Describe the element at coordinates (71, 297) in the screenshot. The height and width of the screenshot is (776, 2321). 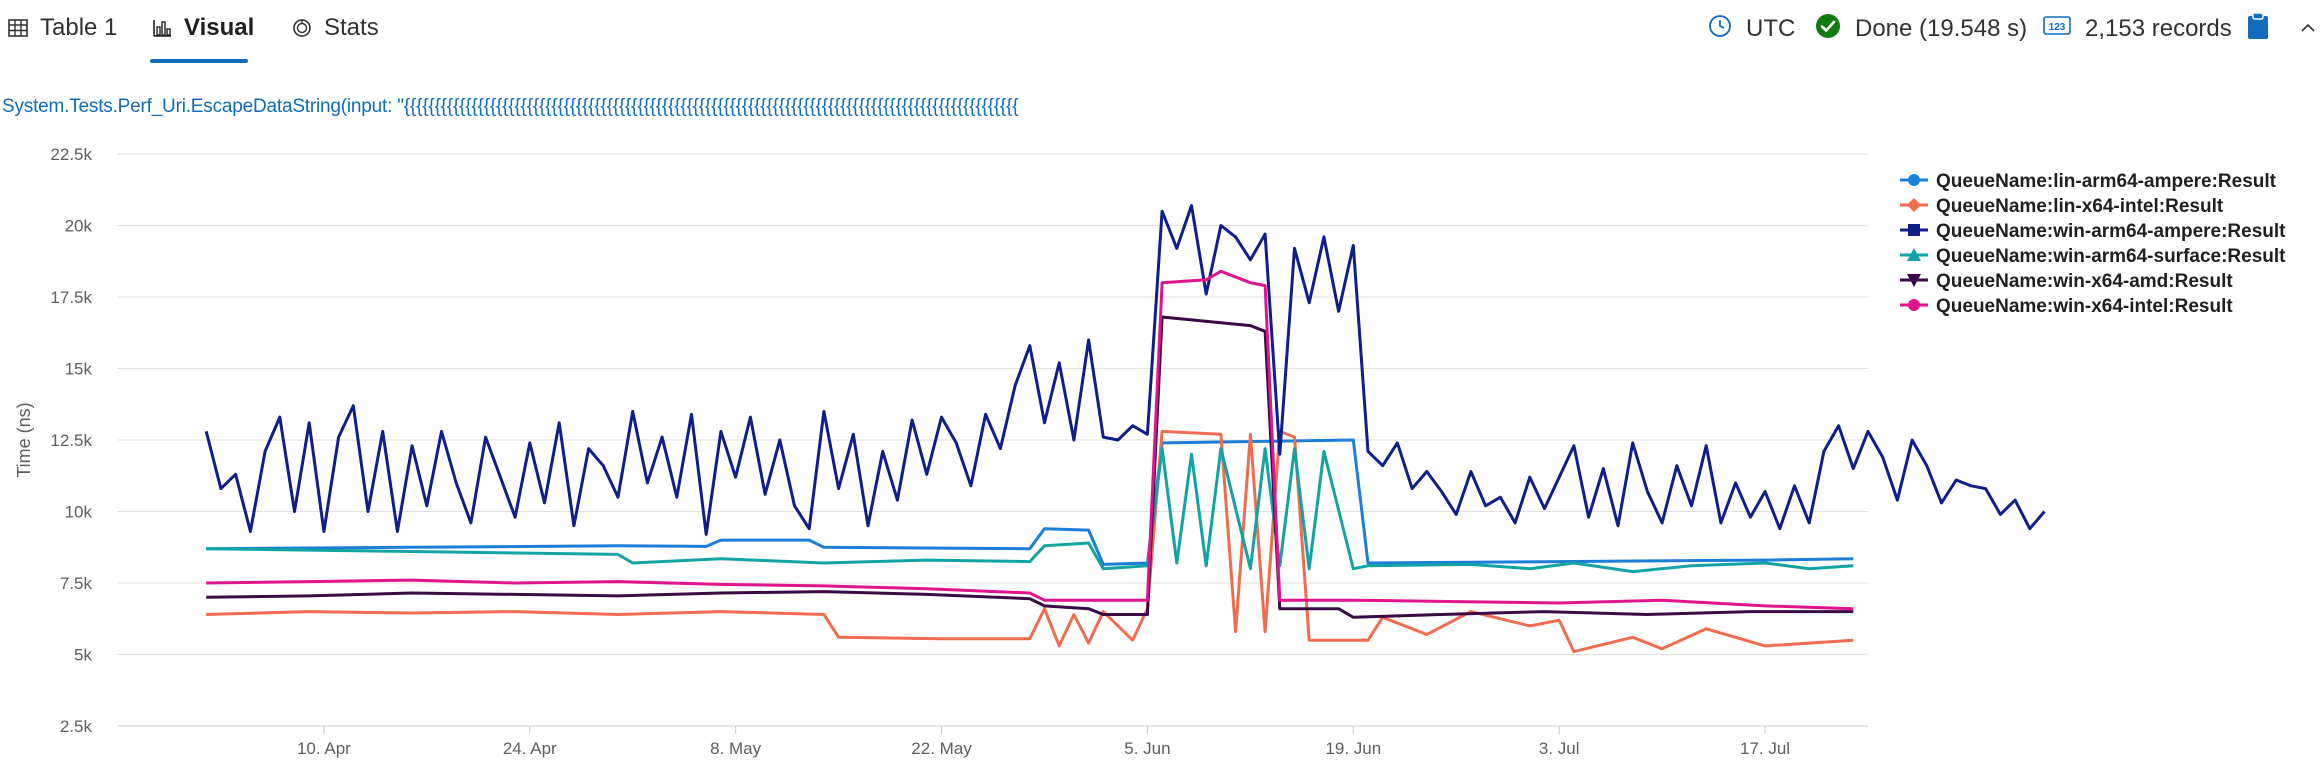
I see `y-tick-label: 17.5k` at that location.